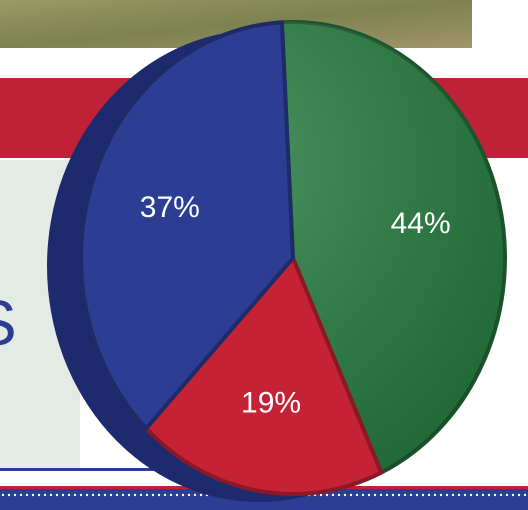 This screenshot has height=510, width=528. I want to click on pie-slice-label-2: 37%, so click(170, 207).